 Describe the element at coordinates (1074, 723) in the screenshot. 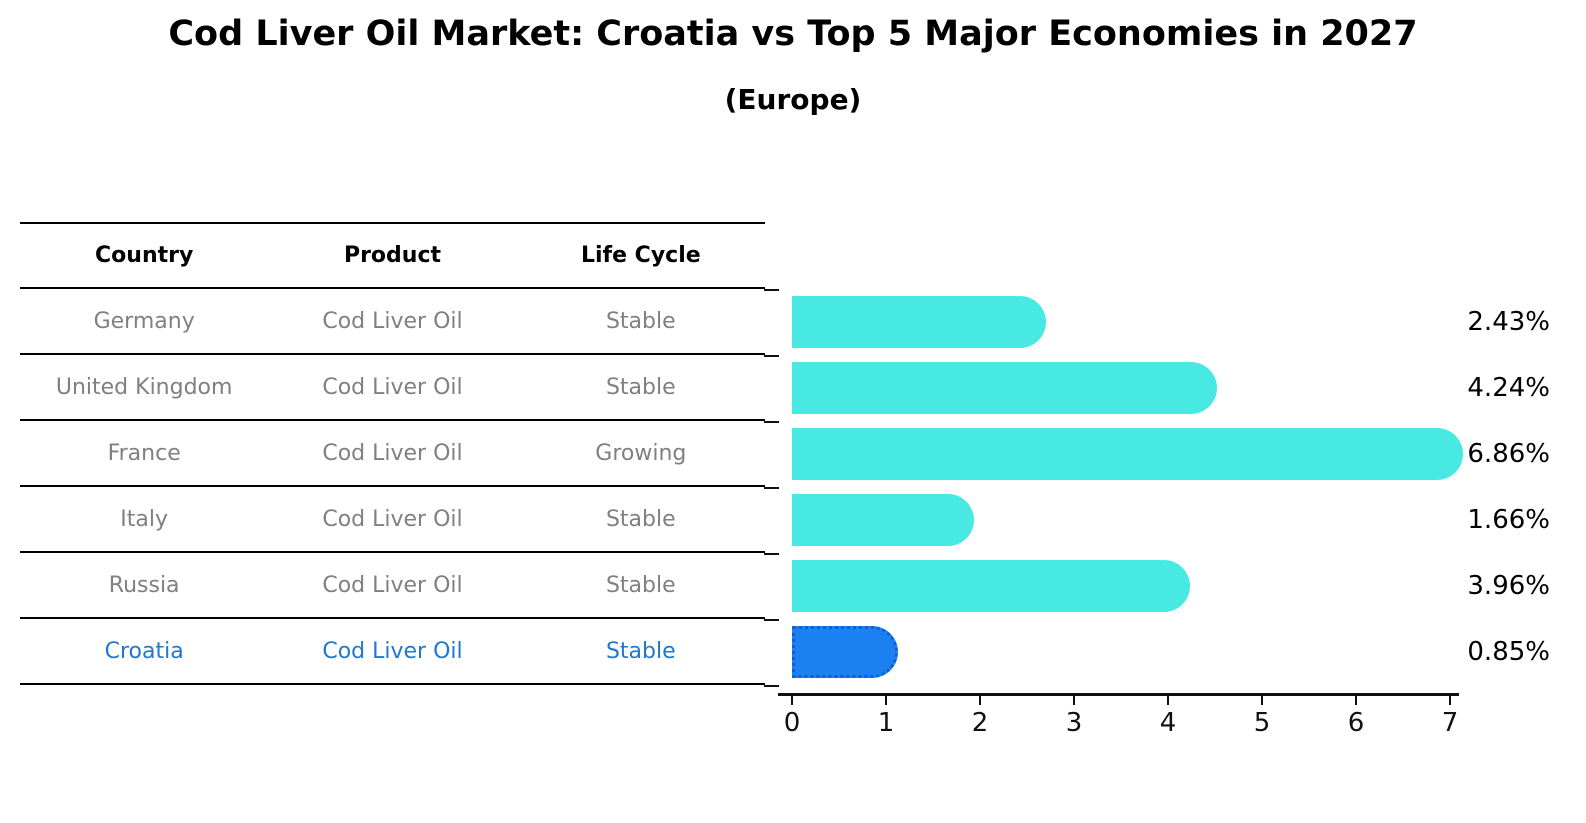

I see `x-axis-tick-label: 3` at that location.